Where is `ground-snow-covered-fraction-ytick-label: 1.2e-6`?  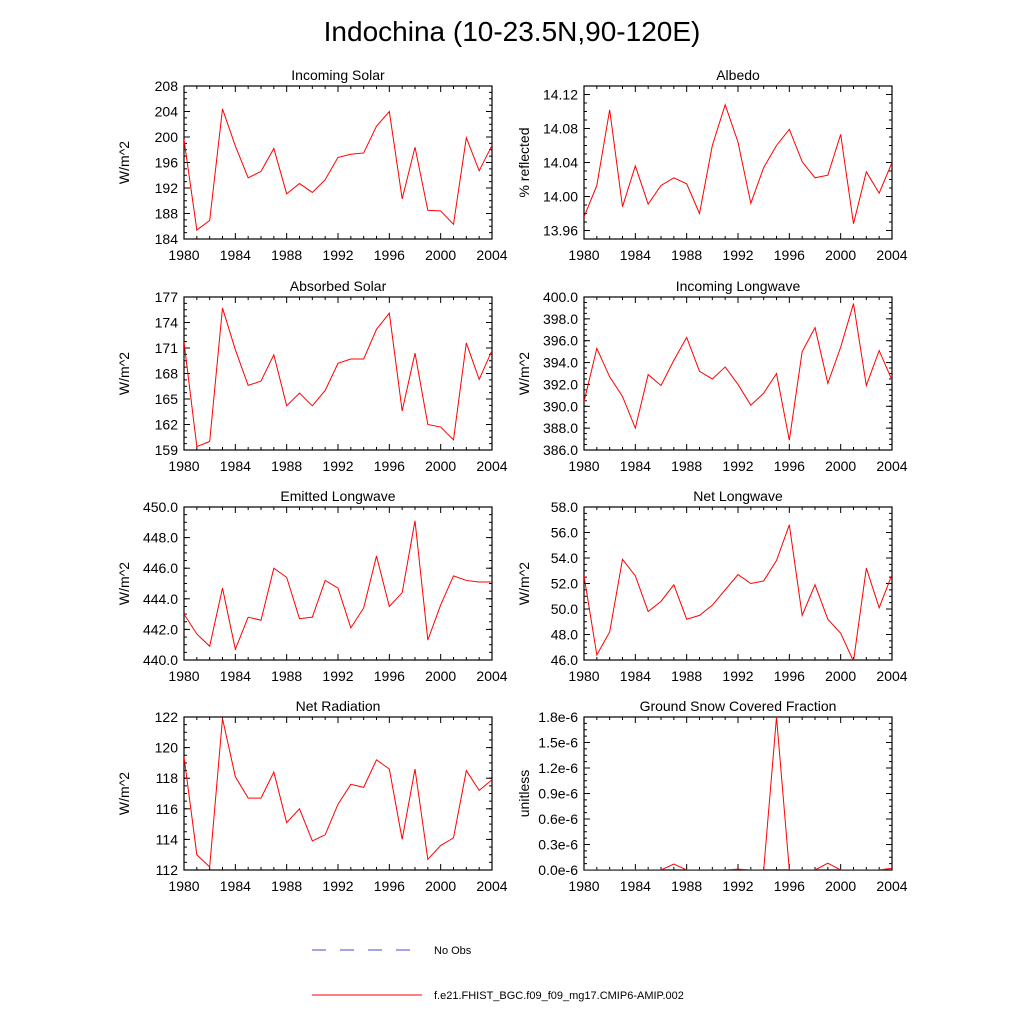 ground-snow-covered-fraction-ytick-label: 1.2e-6 is located at coordinates (558, 768).